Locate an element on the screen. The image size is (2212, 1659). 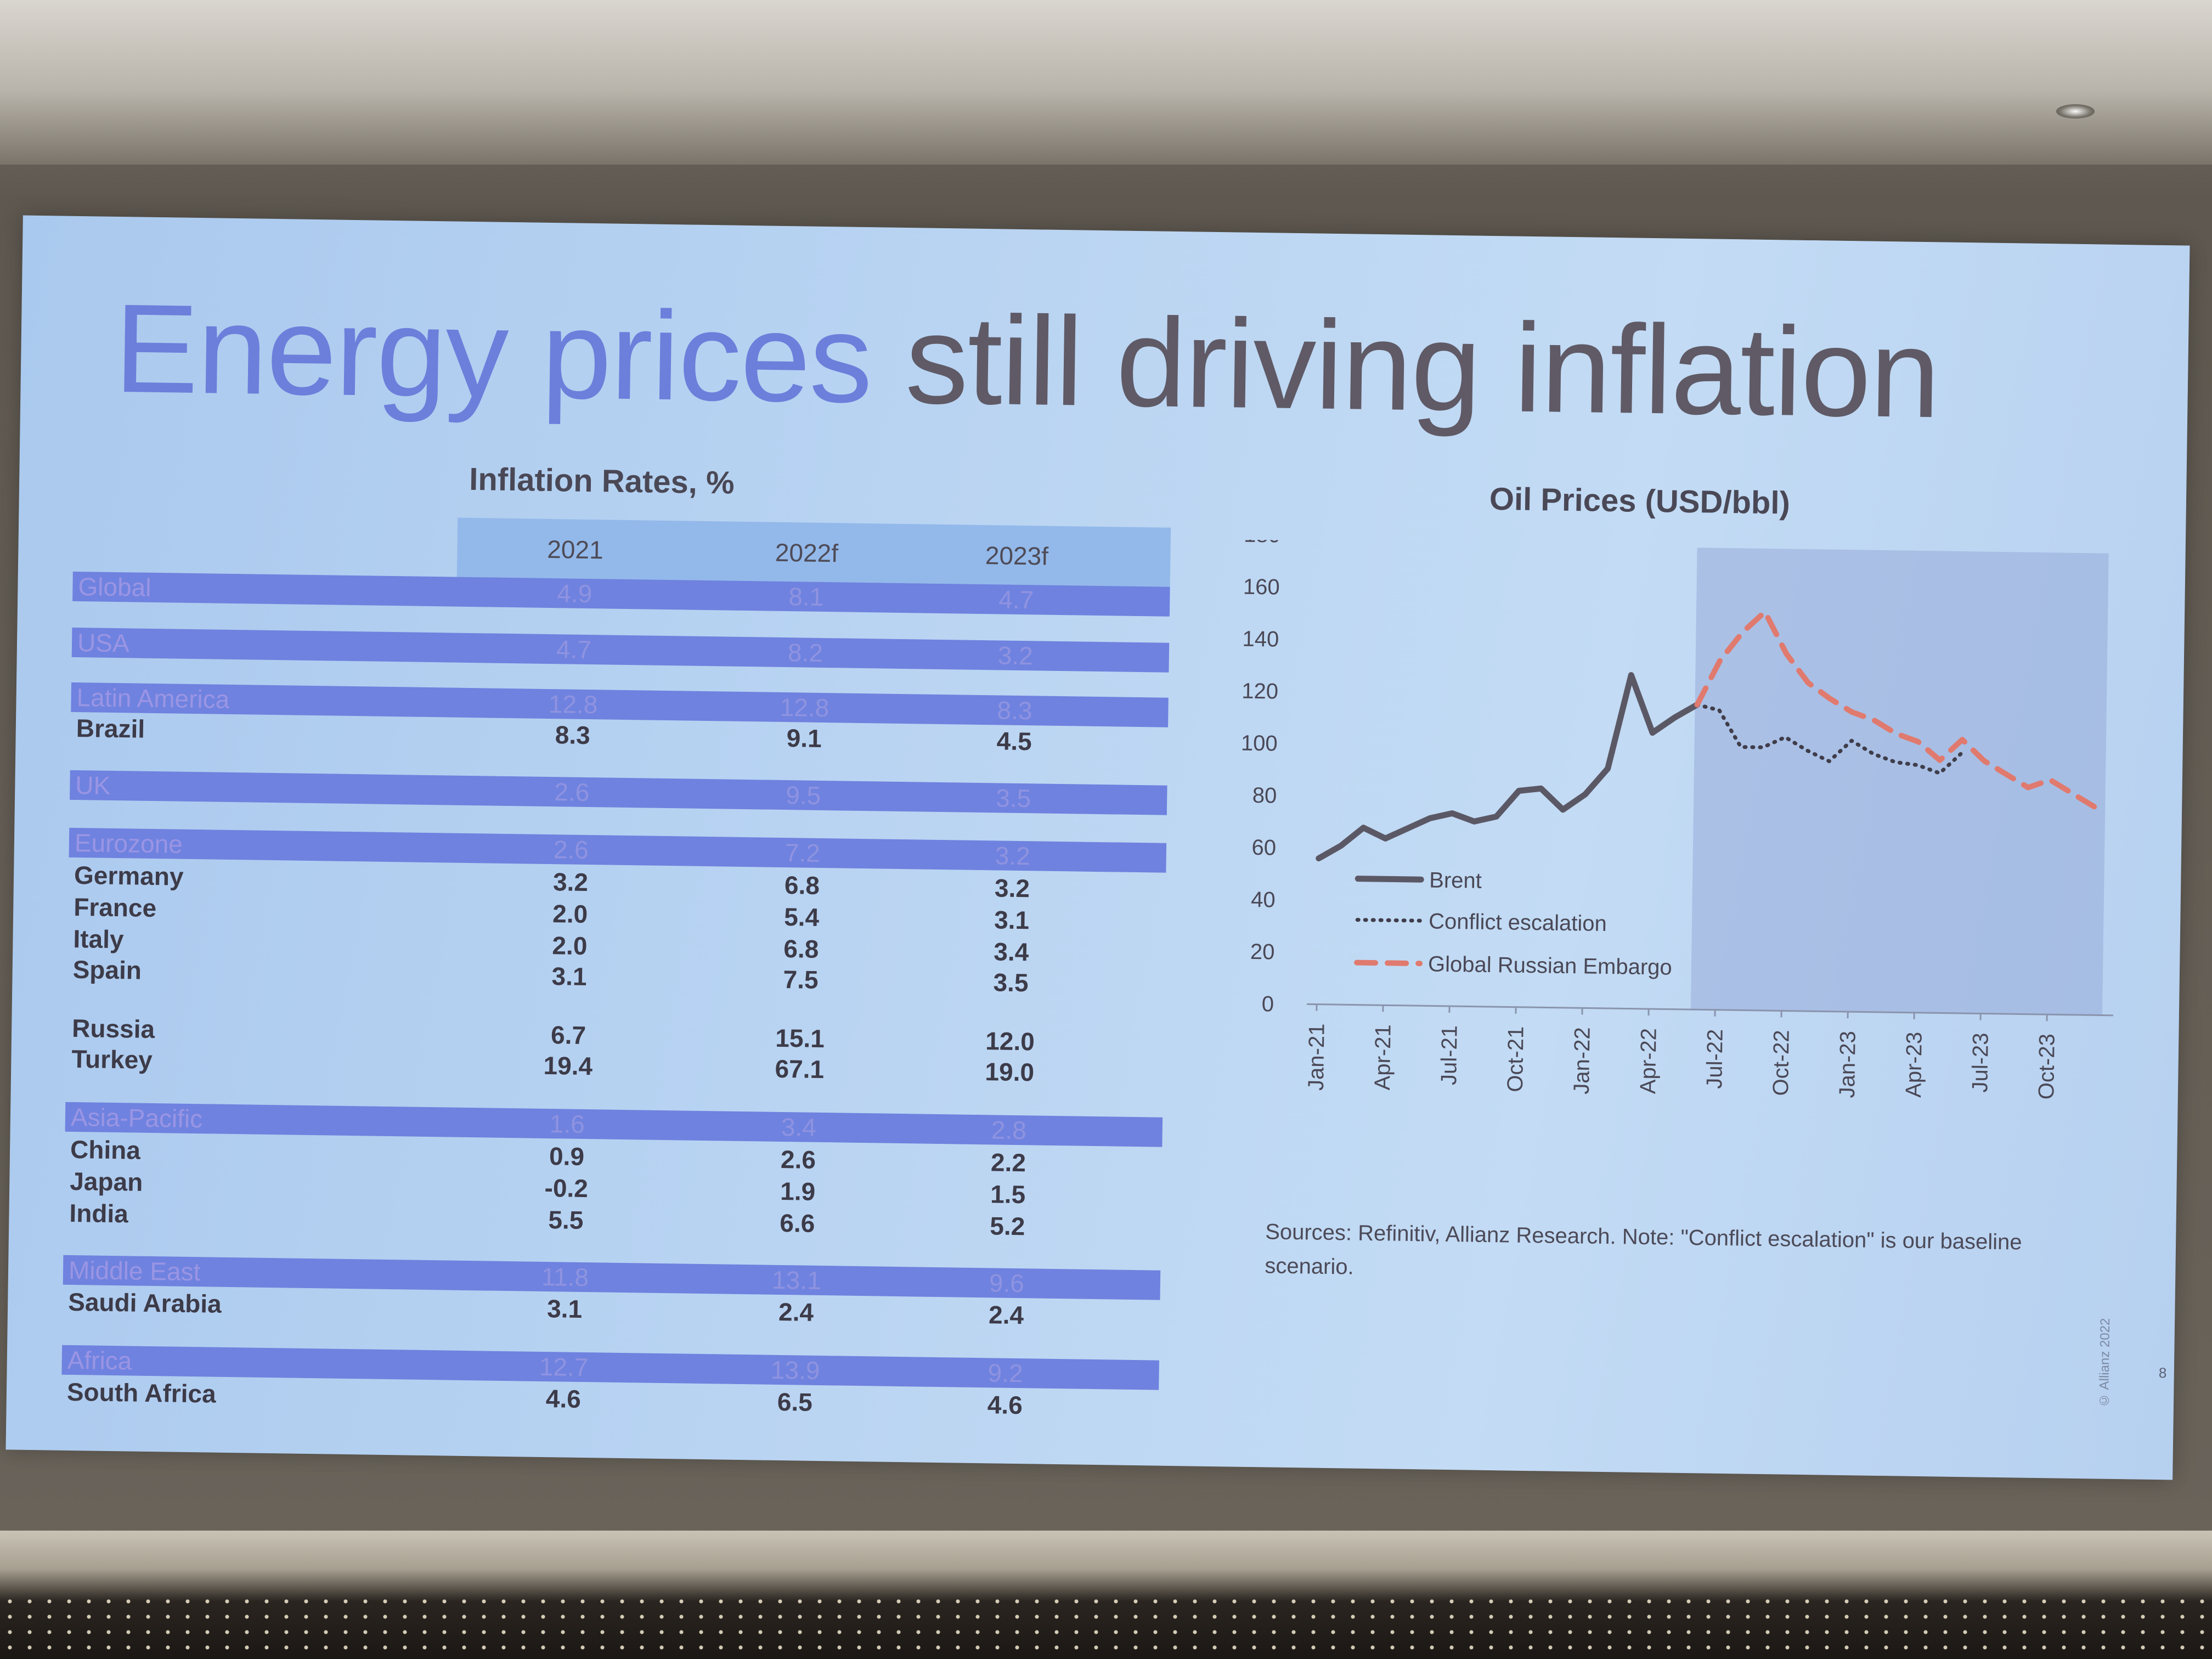
row-label: Middle East is located at coordinates (134, 1270).